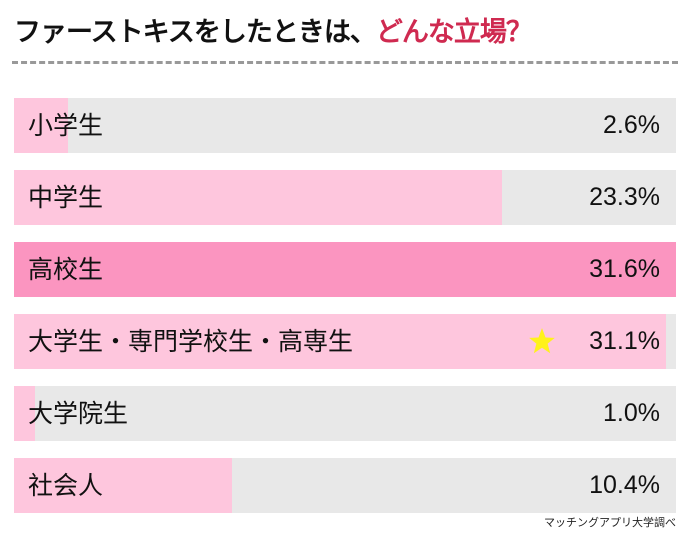 The width and height of the screenshot is (690, 542). What do you see at coordinates (66, 125) in the screenshot?
I see `category-label: 小学生` at bounding box center [66, 125].